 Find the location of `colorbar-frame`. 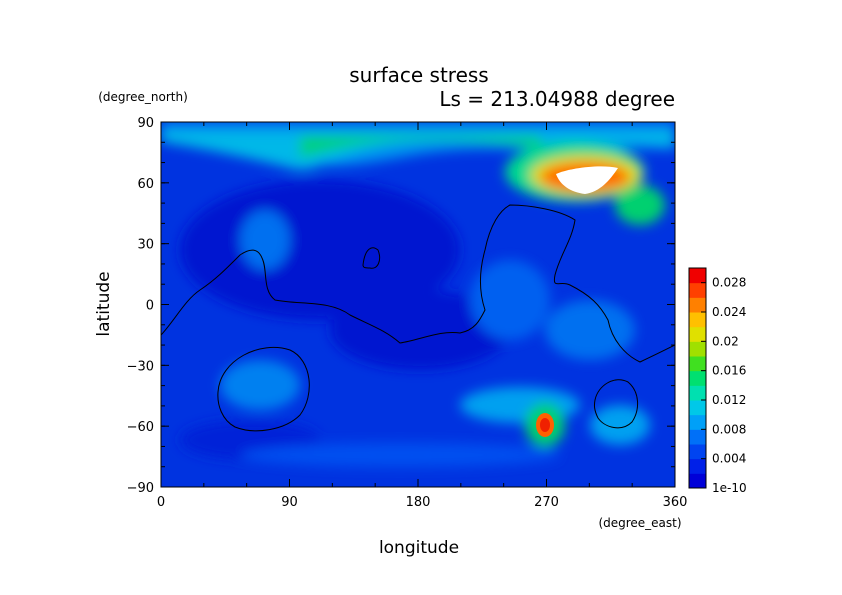

colorbar-frame is located at coordinates (697, 378).